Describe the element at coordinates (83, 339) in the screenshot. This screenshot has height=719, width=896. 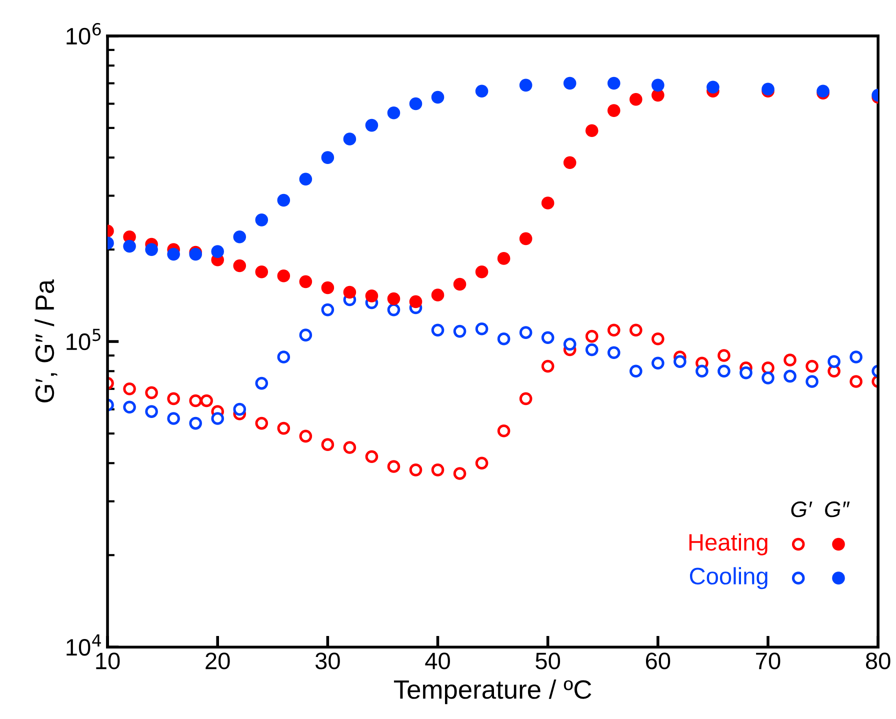
I see `y-tick-label: 10$^{5}$` at that location.